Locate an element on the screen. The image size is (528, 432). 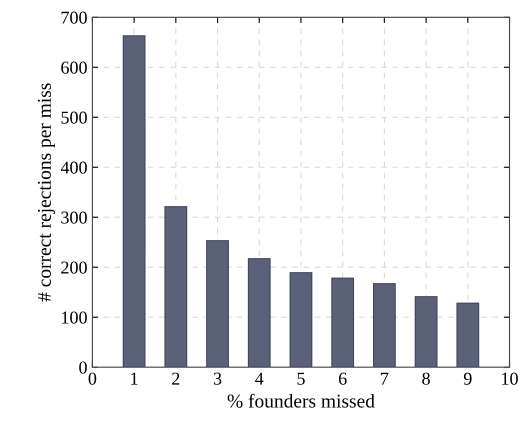
y-tick-label: 400 is located at coordinates (73, 168).